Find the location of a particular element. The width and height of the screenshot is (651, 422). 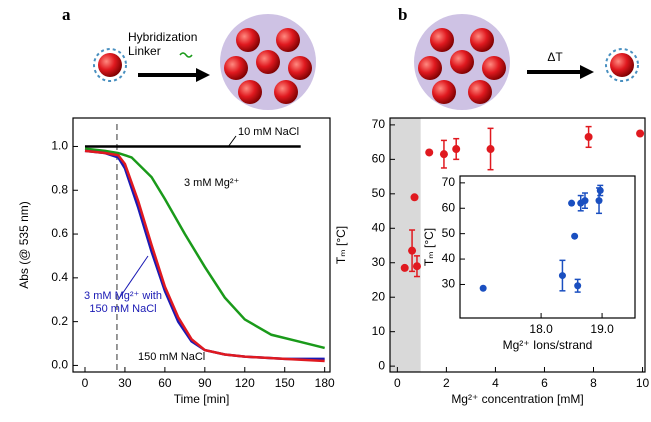

frame is located at coordinates (547, 247).